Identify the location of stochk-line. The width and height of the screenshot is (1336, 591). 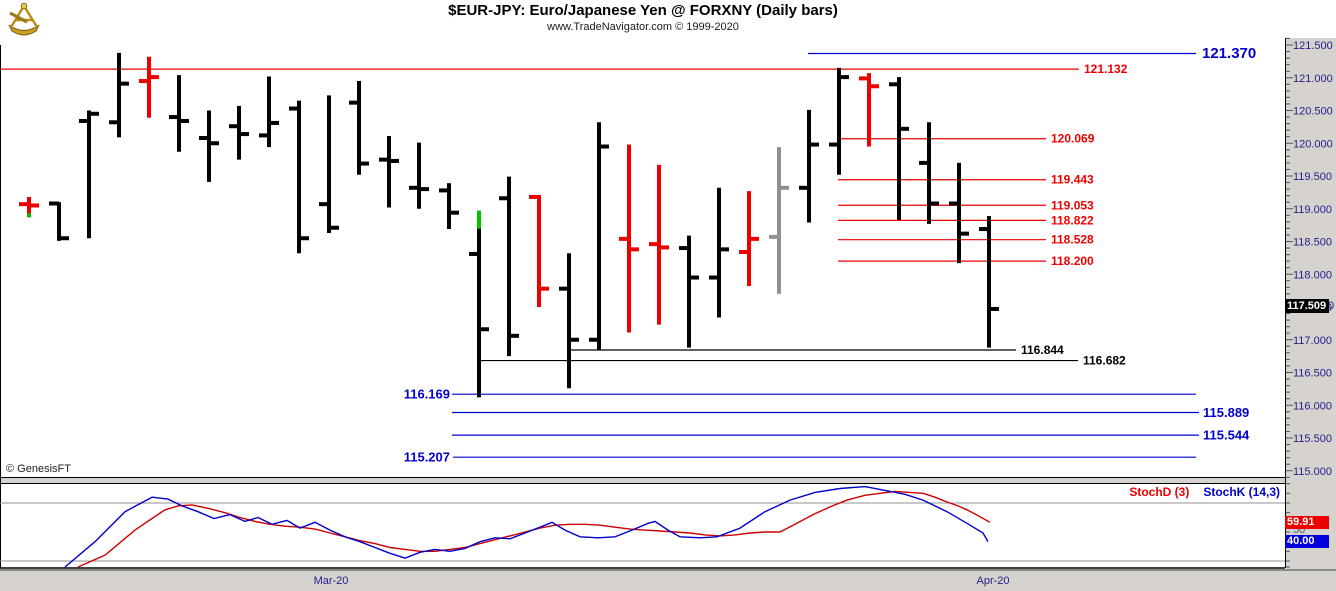
(526, 526).